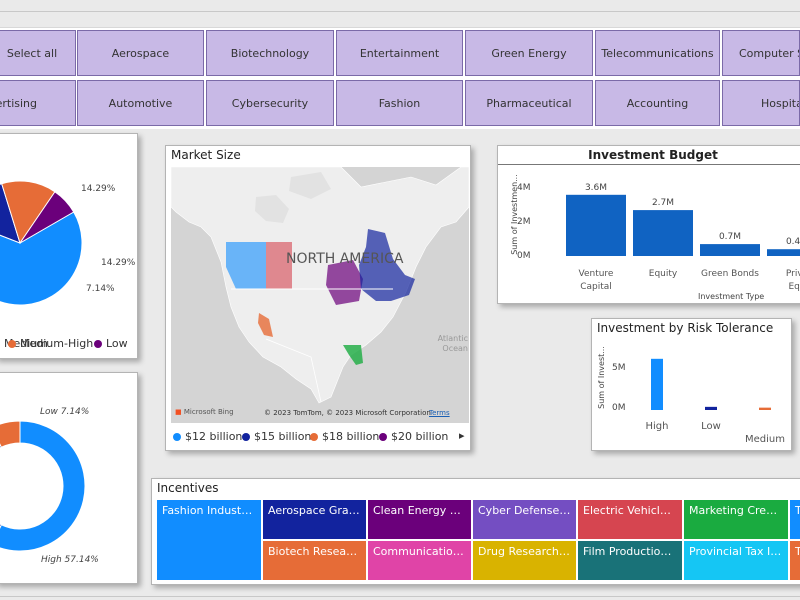  I want to click on pie-legend-medium: Medium, so click(24, 343).